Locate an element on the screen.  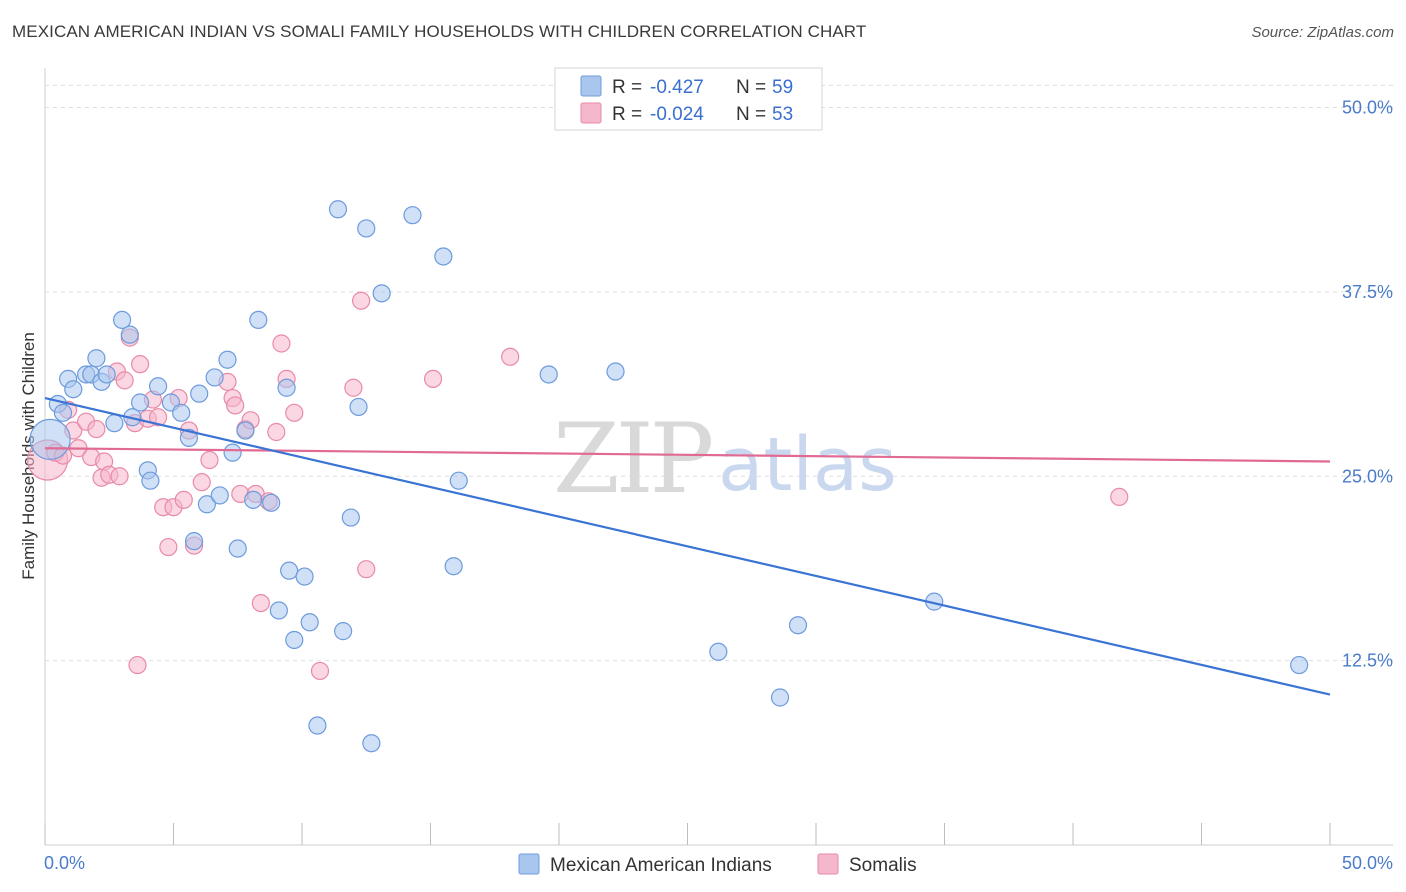
watermark-zip: ZIP is located at coordinates (632, 459).